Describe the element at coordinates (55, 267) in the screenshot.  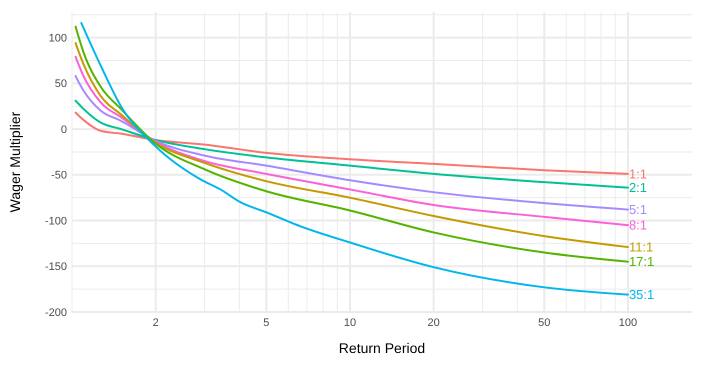
I see `y-tick-label: -150` at that location.